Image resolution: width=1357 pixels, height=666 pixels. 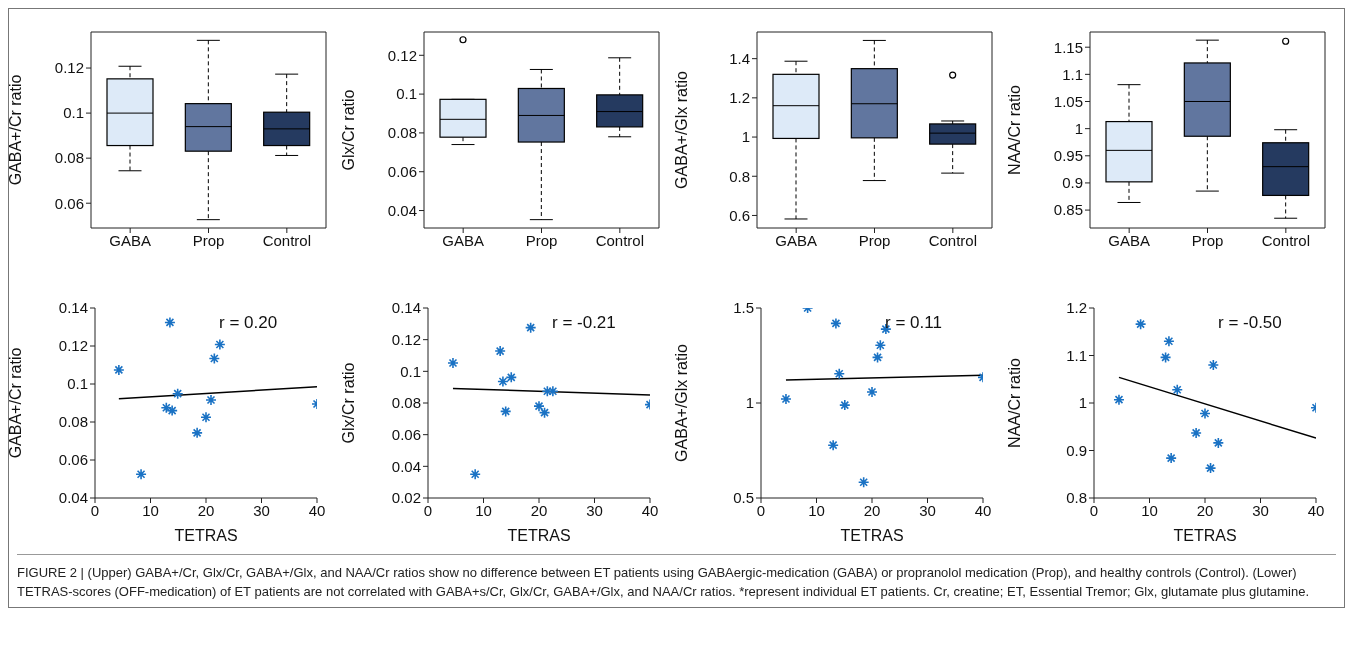 What do you see at coordinates (248, 323) in the screenshot?
I see `annotation: r = 0.20` at bounding box center [248, 323].